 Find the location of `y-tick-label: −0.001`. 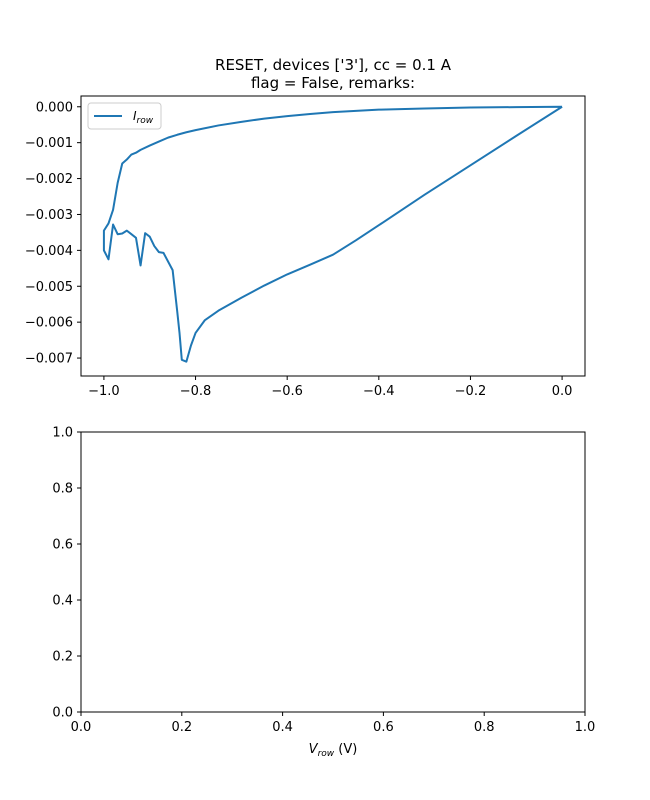

y-tick-label: −0.001 is located at coordinates (49, 143).